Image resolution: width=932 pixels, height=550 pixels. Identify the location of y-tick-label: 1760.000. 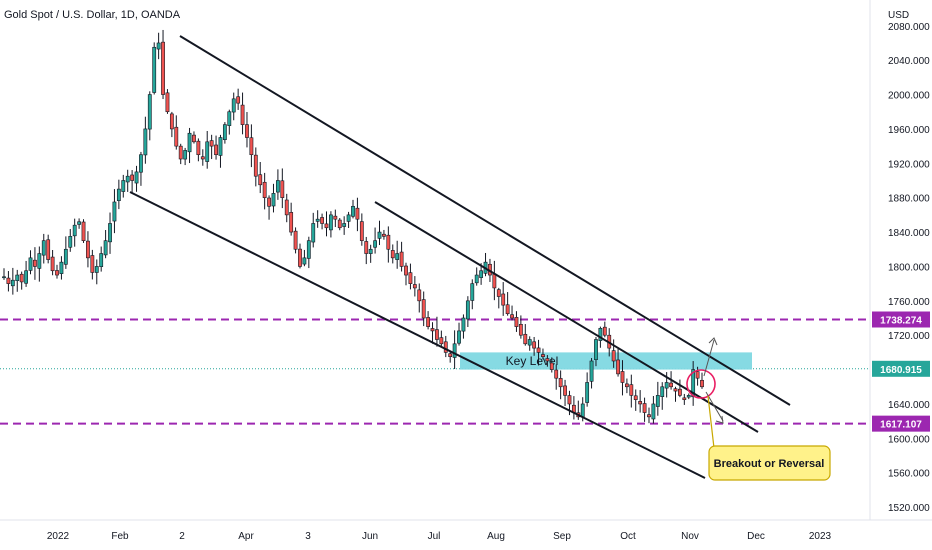
(909, 302).